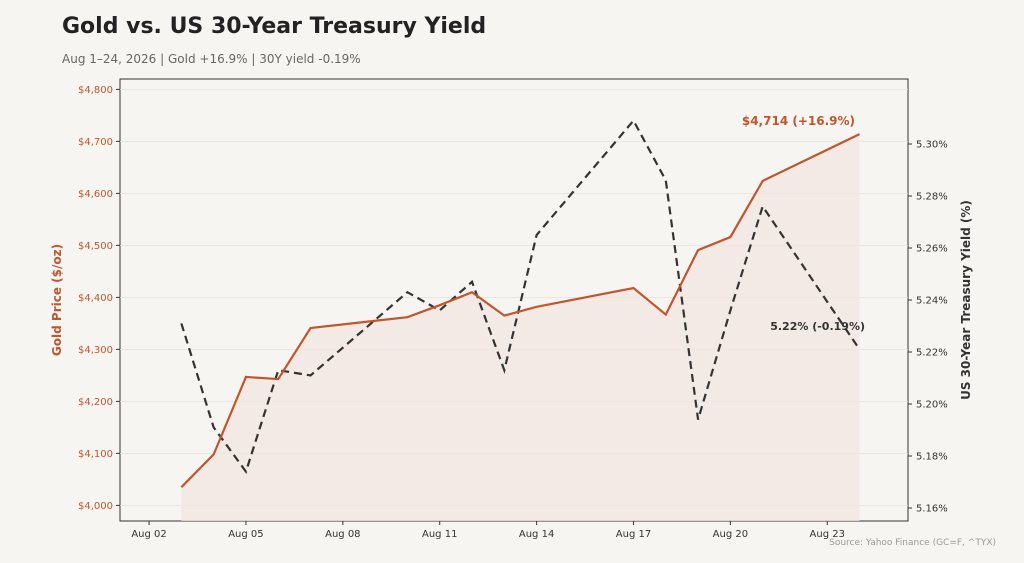  What do you see at coordinates (827, 534) in the screenshot?
I see `x-tick-label: Aug 23` at bounding box center [827, 534].